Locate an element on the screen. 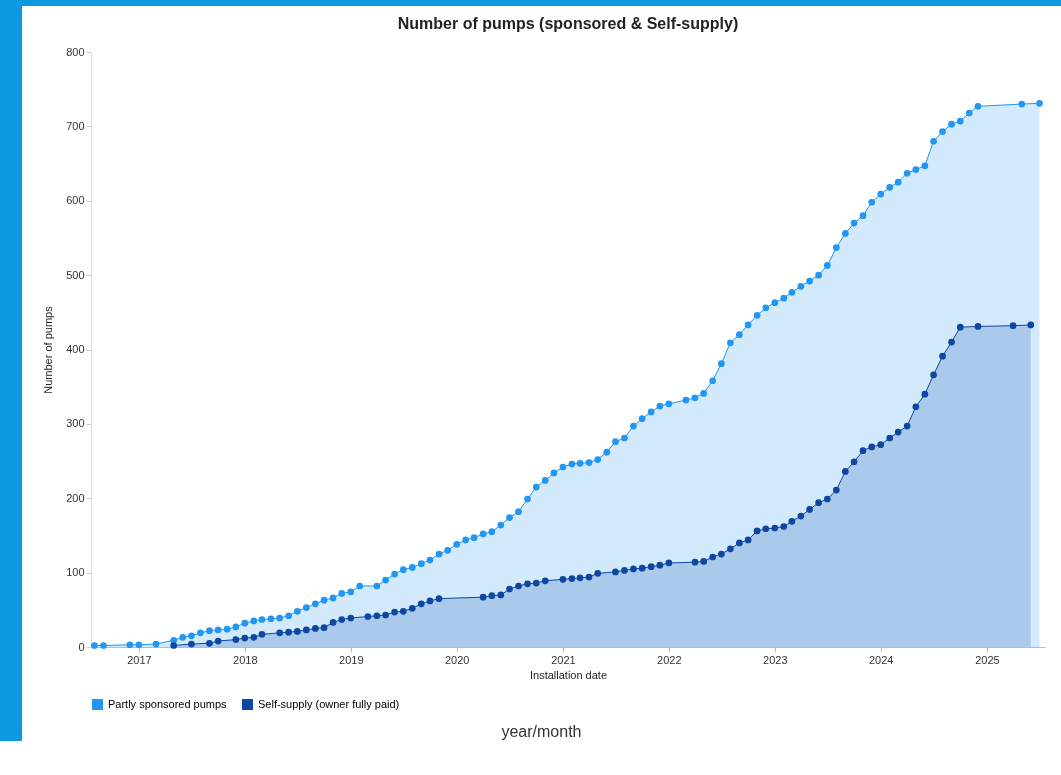 Image resolution: width=1061 pixels, height=775 pixels. x-tick-label: 2017 is located at coordinates (139, 659).